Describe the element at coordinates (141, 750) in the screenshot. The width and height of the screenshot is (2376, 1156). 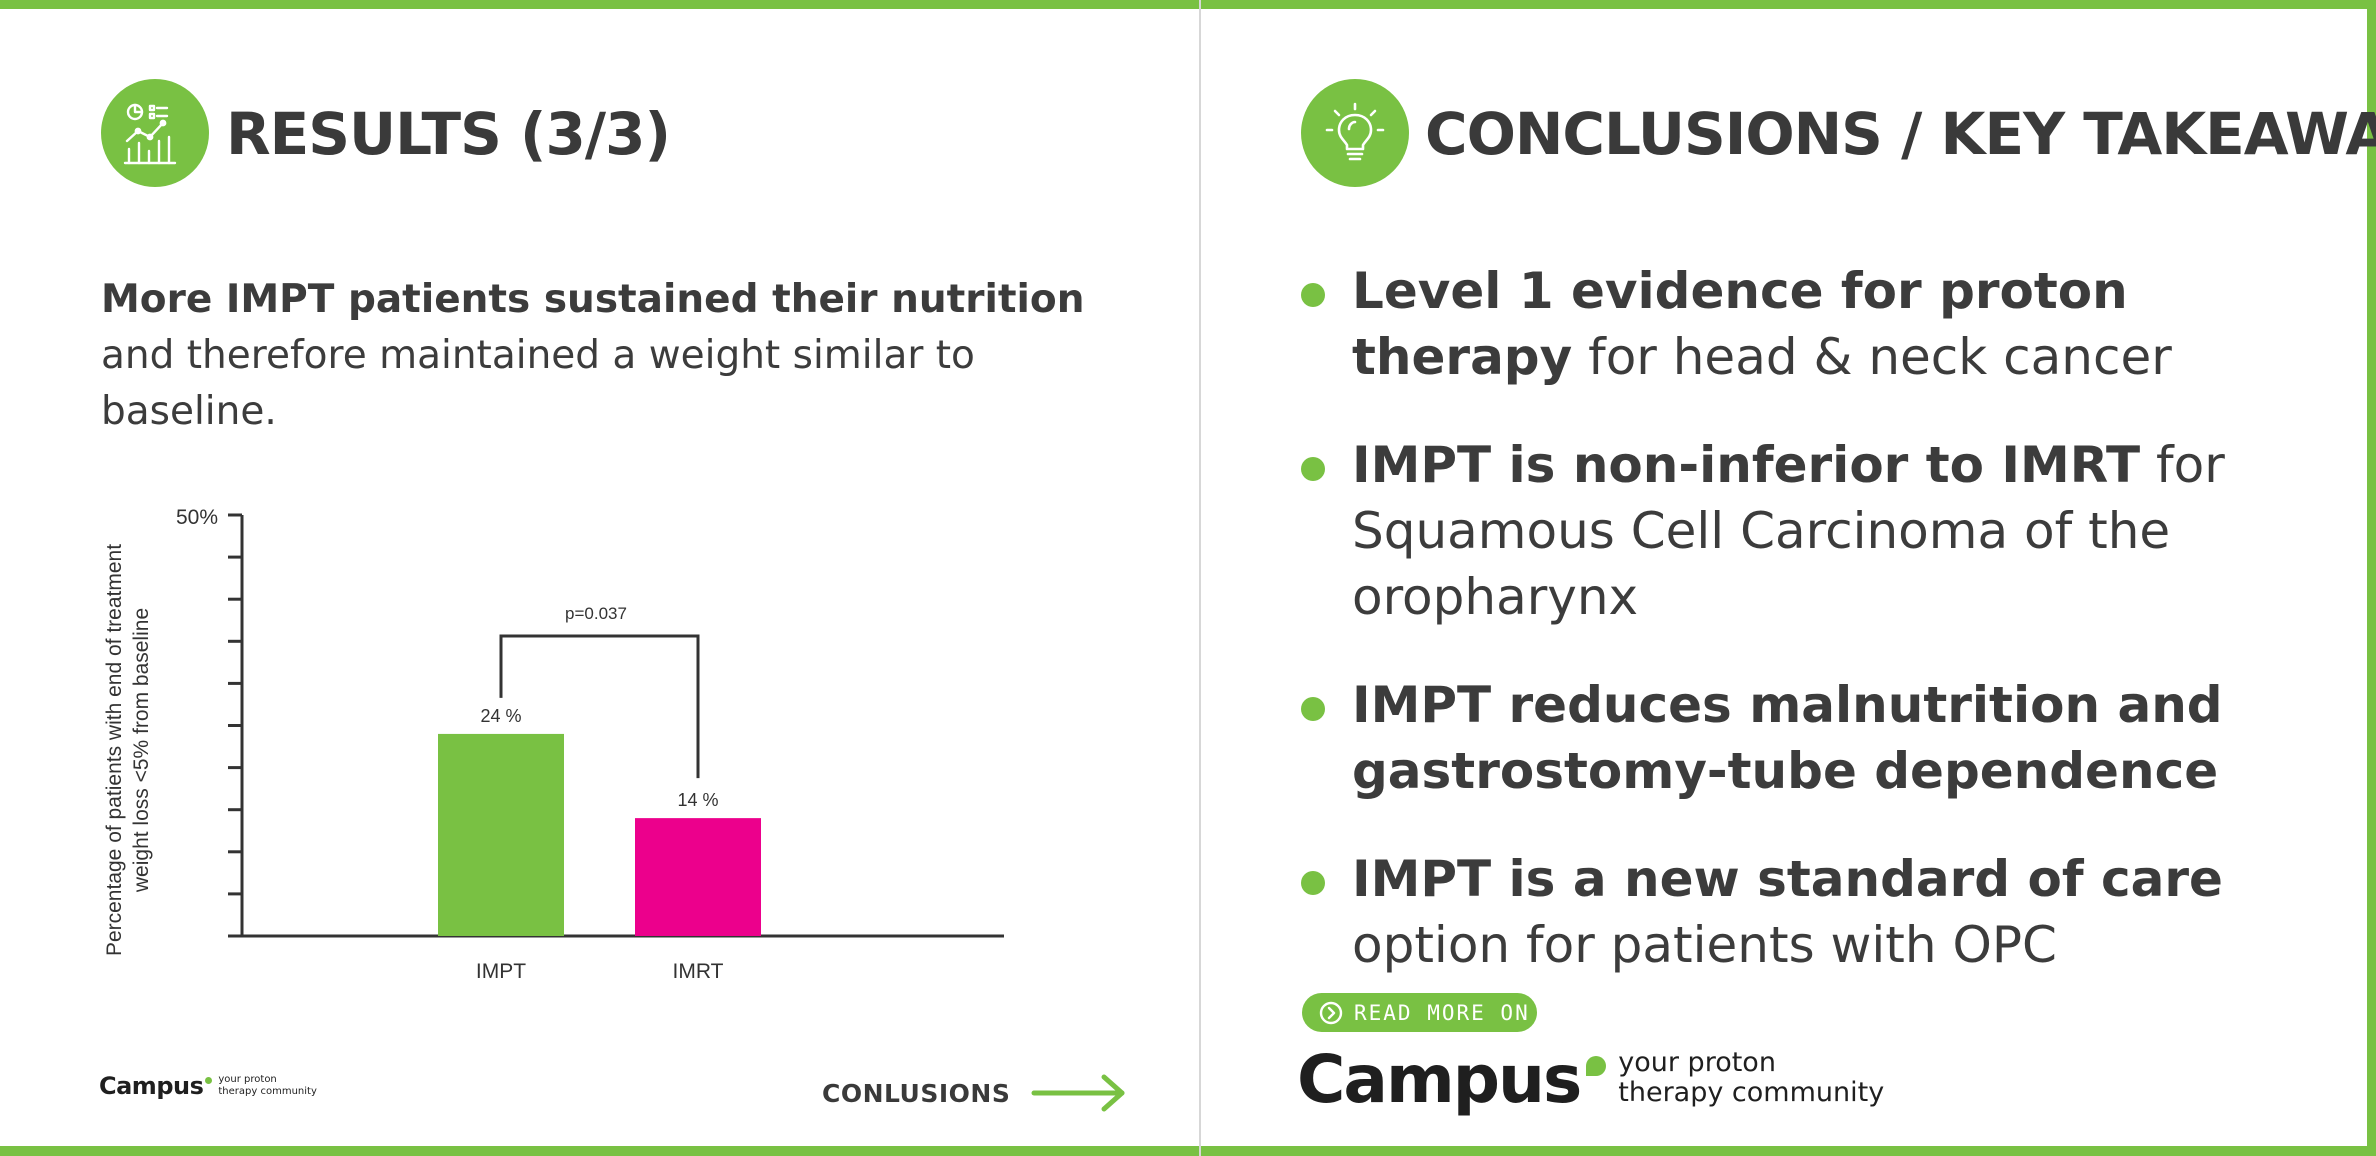
I see `chart-ylabel-line-2: weight loss <5% from baseline` at that location.